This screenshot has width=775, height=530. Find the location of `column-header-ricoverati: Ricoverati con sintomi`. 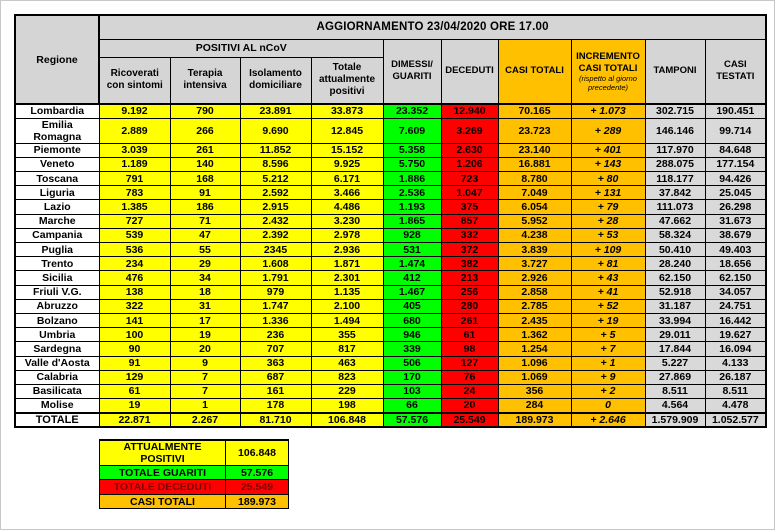

column-header-ricoverati: Ricoverati con sintomi is located at coordinates (134, 80).